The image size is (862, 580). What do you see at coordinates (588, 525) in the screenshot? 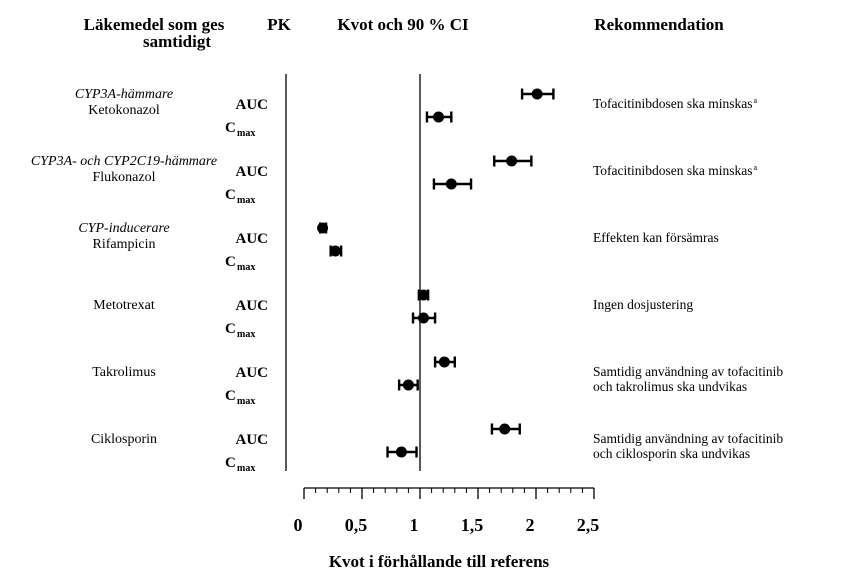
I see `x-tick-label: 2,5` at bounding box center [588, 525].